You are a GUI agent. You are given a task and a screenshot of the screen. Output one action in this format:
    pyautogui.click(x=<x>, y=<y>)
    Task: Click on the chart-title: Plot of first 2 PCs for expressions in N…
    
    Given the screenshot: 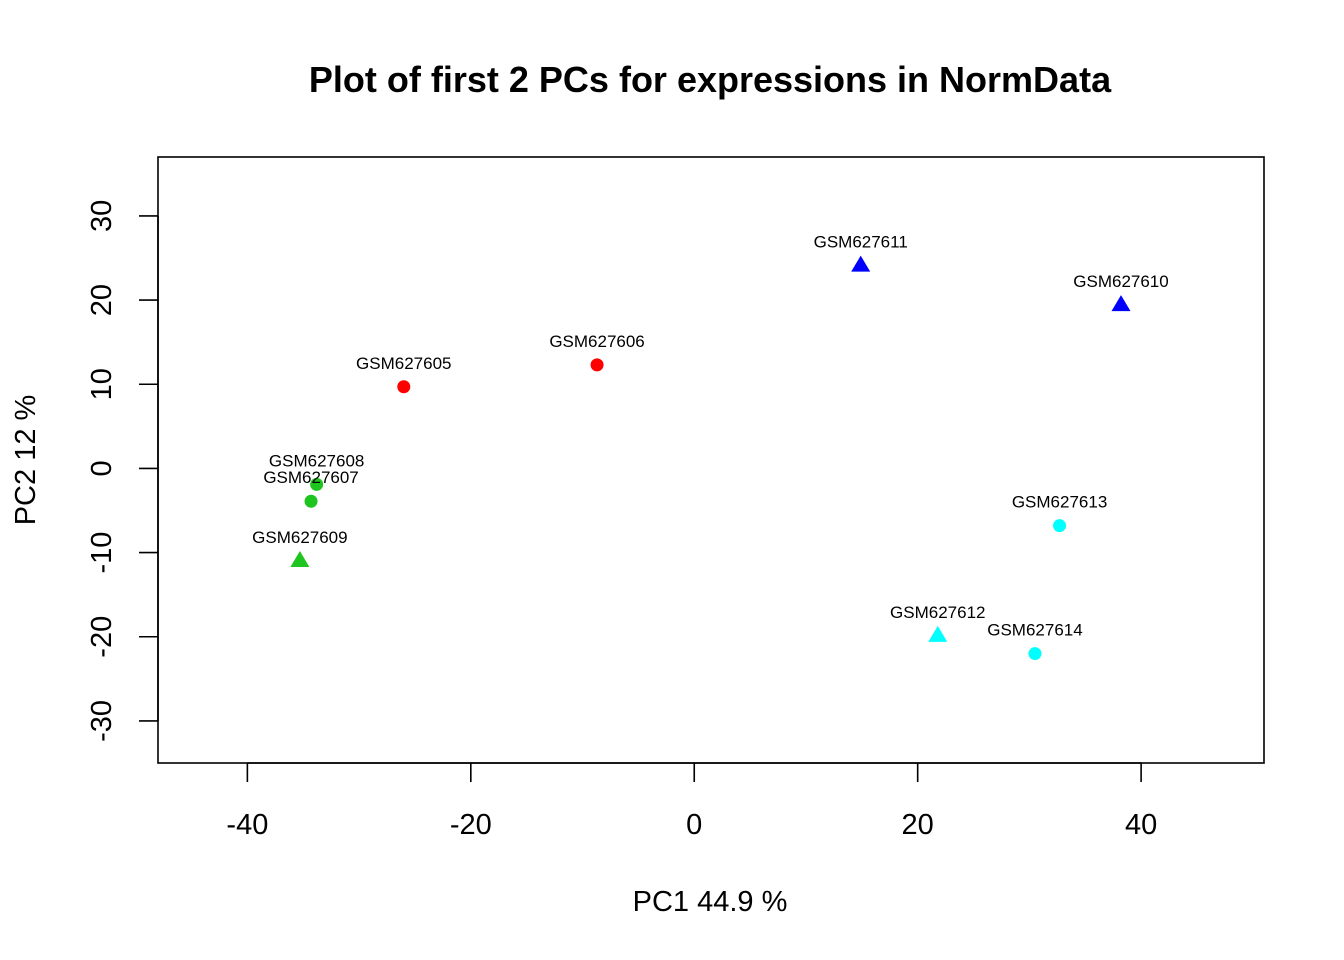 What is the action you would take?
    pyautogui.click(x=710, y=79)
    